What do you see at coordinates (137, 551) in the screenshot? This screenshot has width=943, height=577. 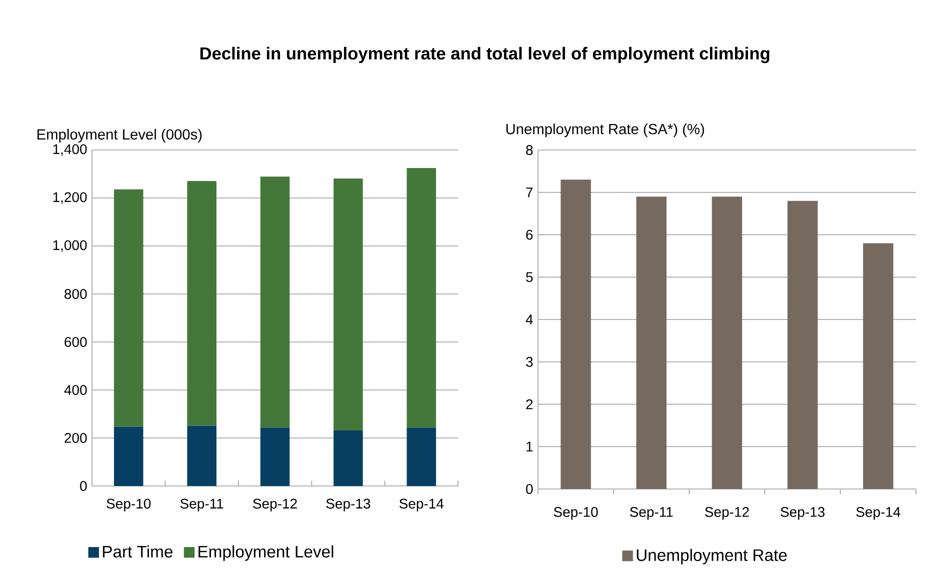 I see `legend-label: Part Time` at bounding box center [137, 551].